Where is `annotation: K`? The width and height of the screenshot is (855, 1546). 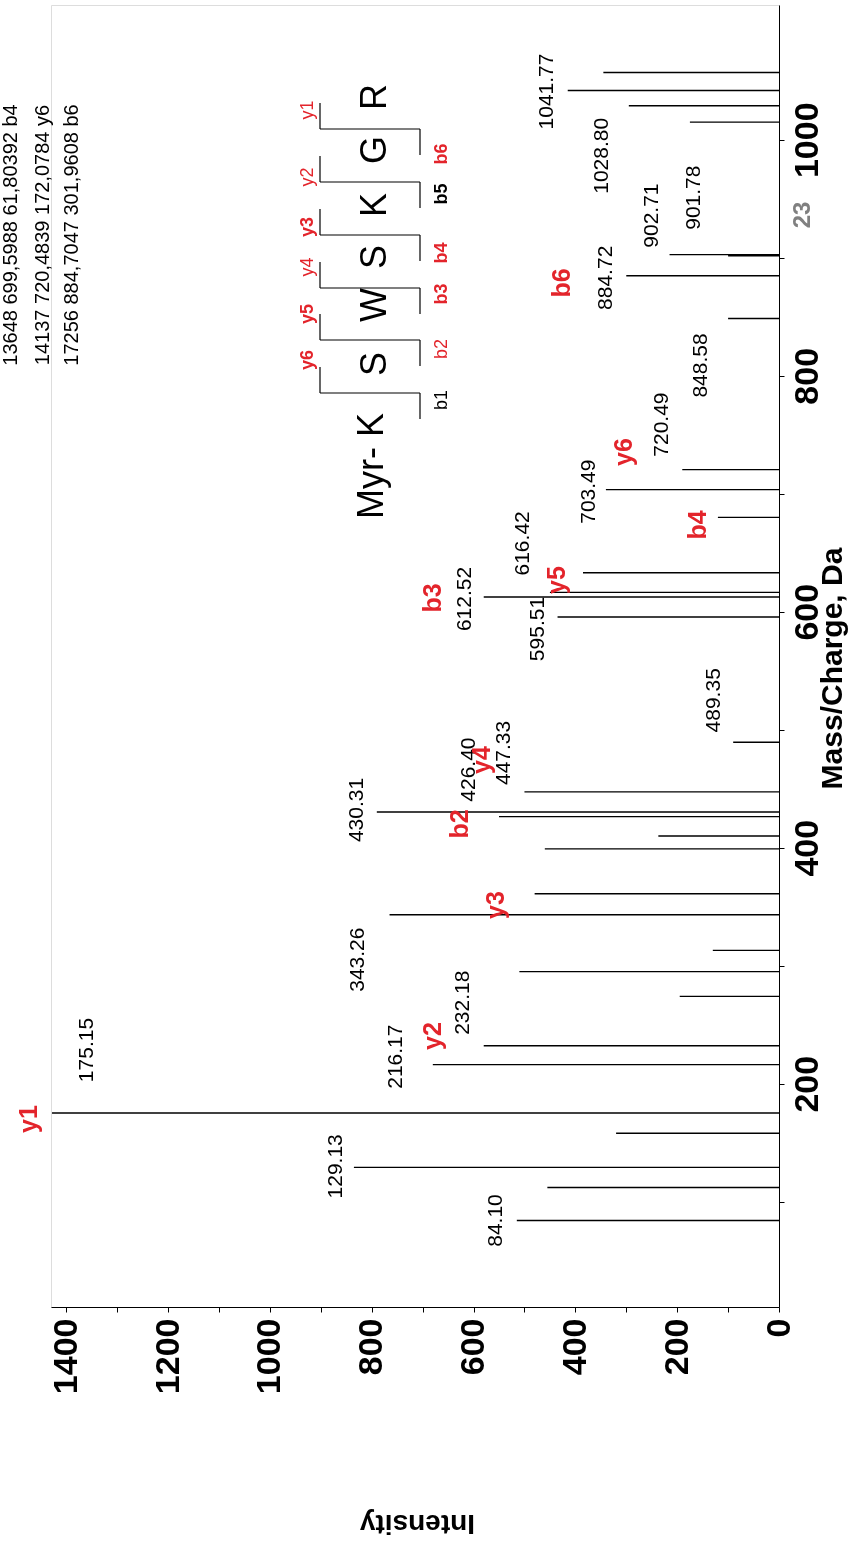 annotation: K is located at coordinates (373, 205).